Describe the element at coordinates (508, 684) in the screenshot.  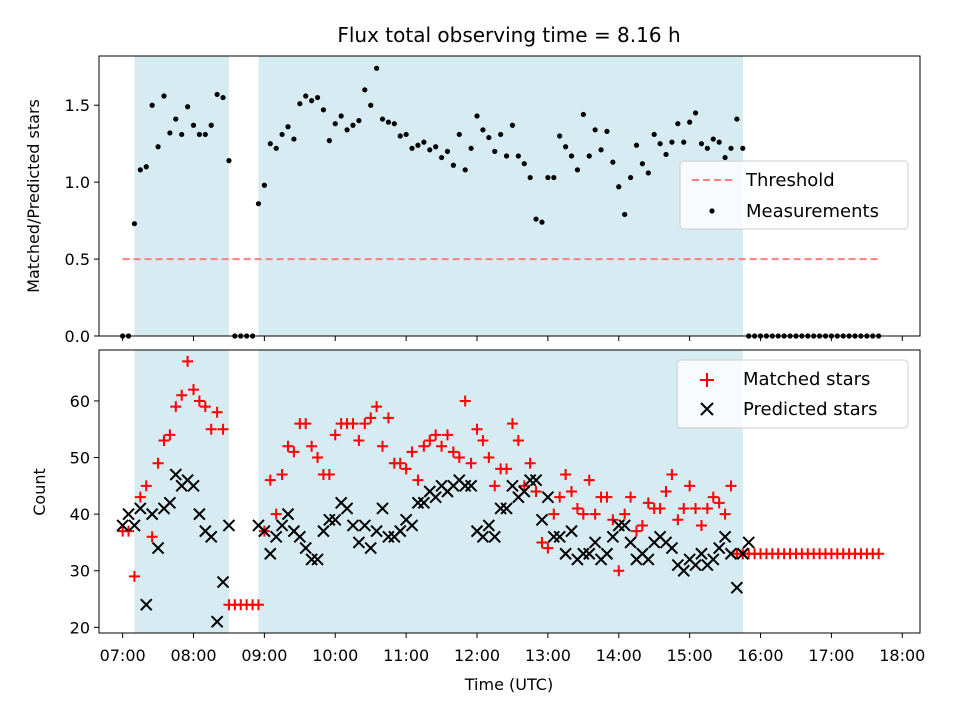
I see `x-axis-label: Time (UTC)` at that location.